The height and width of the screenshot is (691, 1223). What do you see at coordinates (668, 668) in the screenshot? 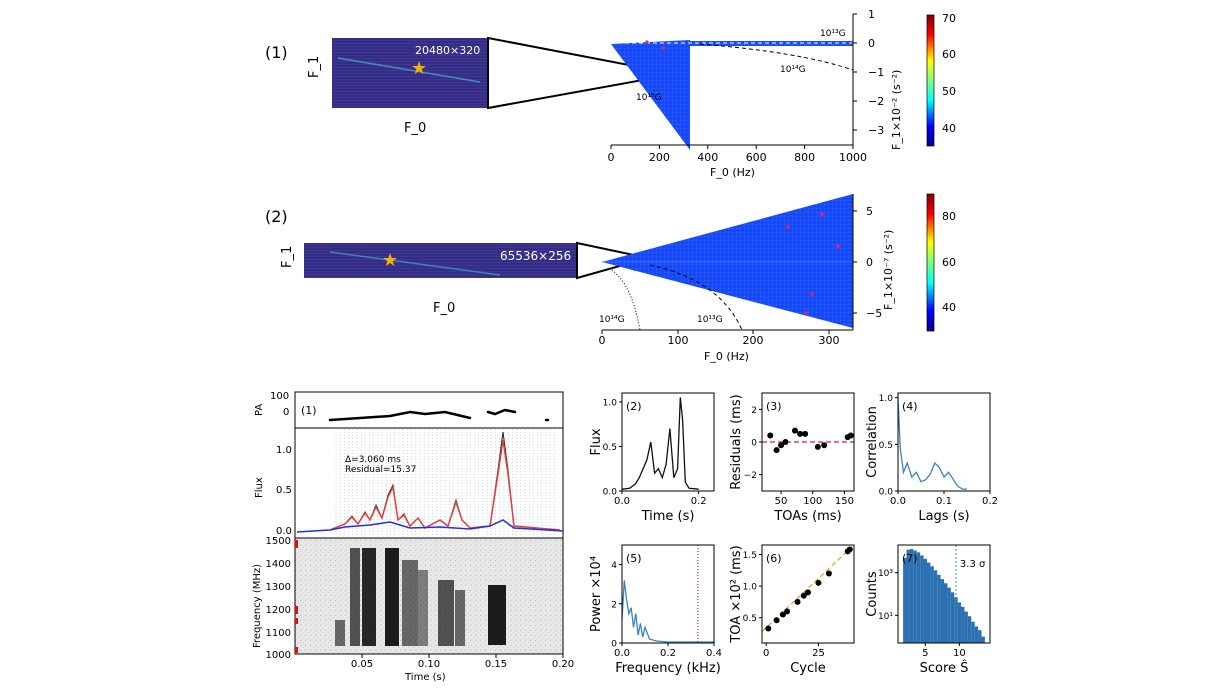
I see `x-axis-label: Frequency (kHz)` at bounding box center [668, 668].